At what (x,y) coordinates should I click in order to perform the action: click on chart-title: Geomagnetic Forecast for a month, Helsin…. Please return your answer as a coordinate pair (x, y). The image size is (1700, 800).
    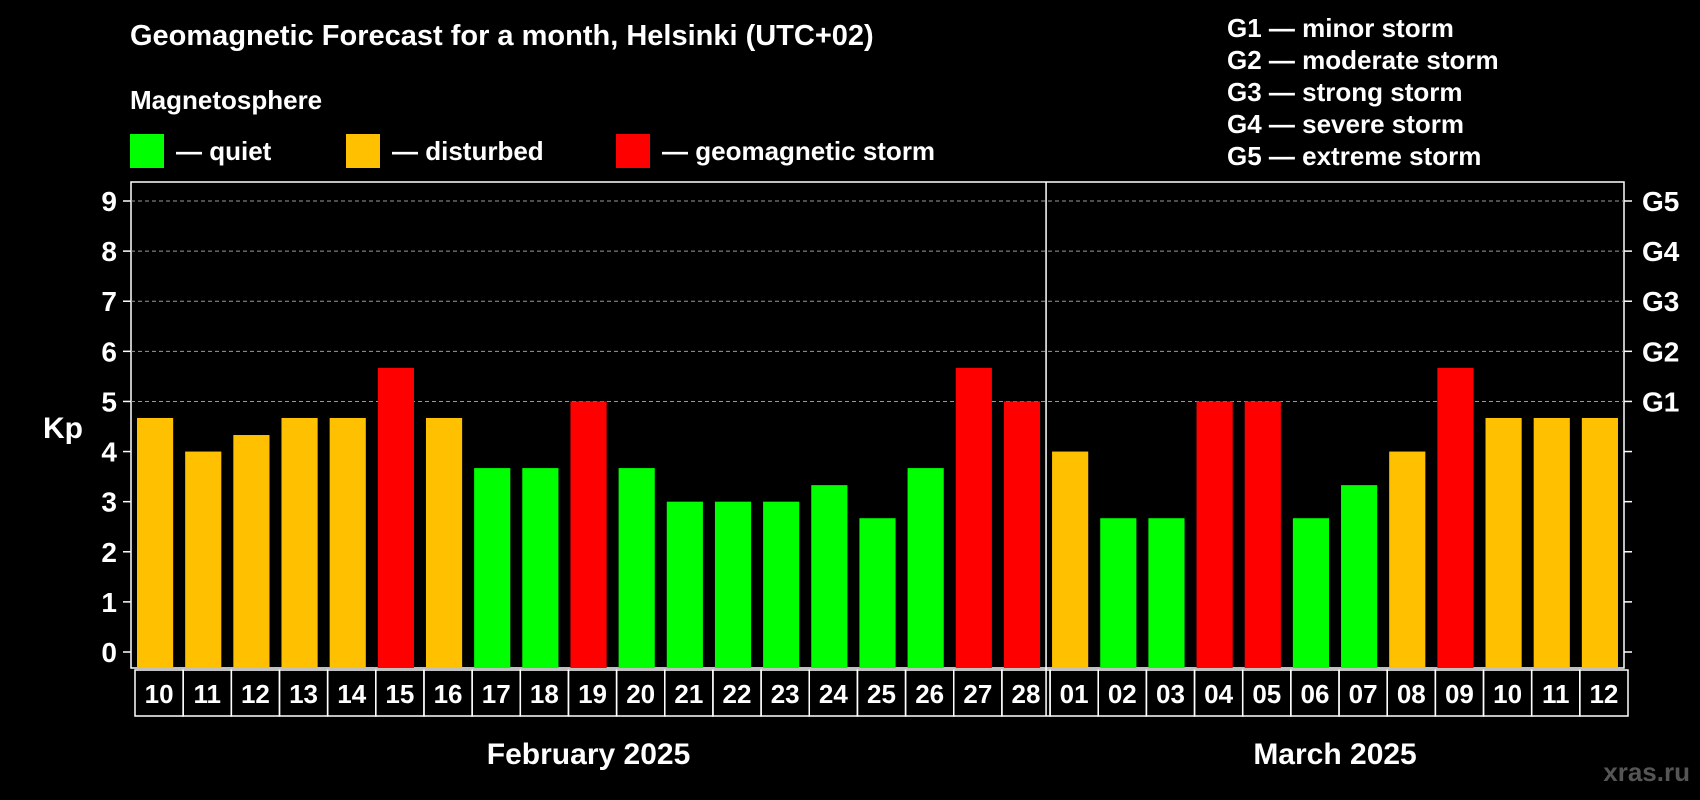
    Looking at the image, I should click on (502, 36).